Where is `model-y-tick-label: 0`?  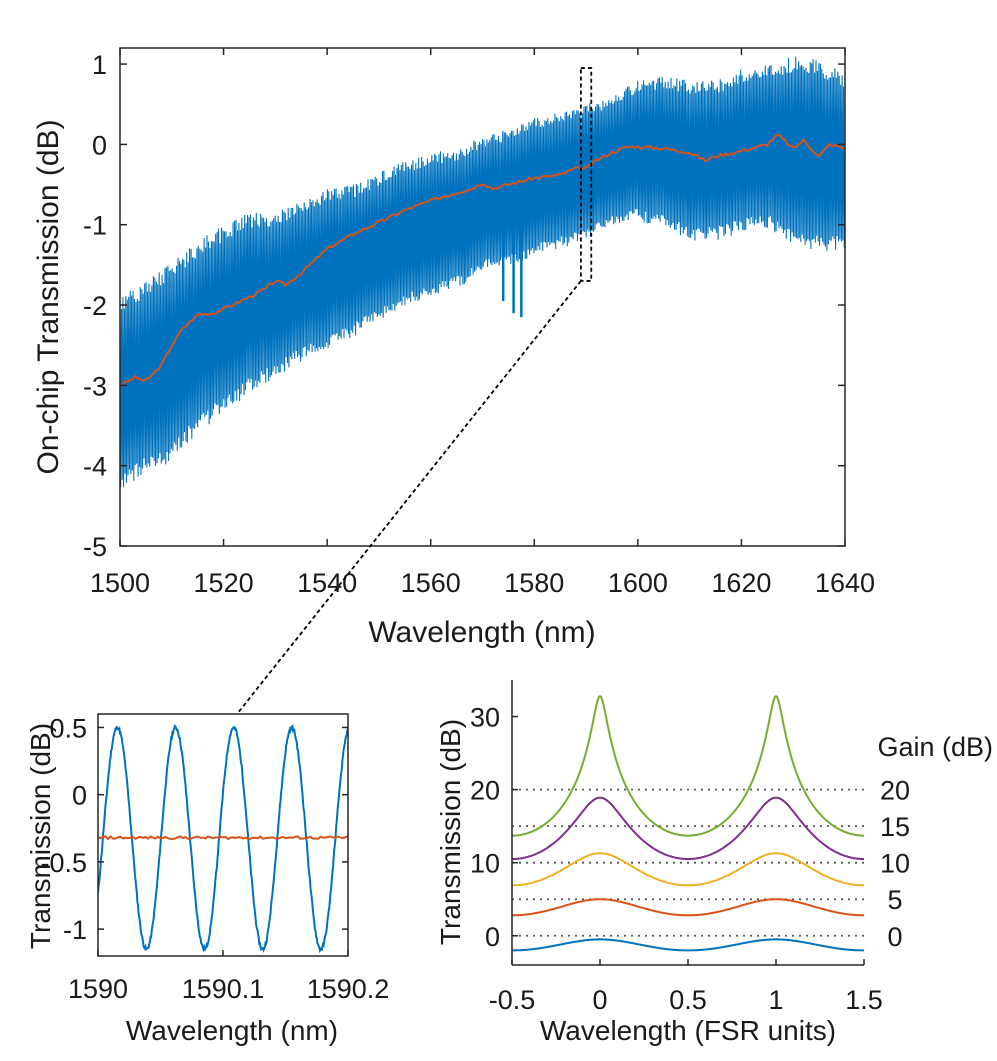
model-y-tick-label: 0 is located at coordinates (492, 937).